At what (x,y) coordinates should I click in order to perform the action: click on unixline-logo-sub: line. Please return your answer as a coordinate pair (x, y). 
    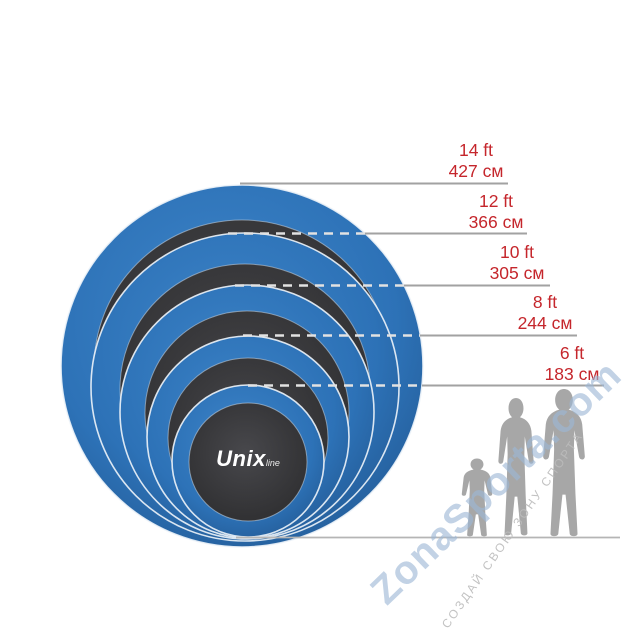
    Looking at the image, I should click on (272, 463).